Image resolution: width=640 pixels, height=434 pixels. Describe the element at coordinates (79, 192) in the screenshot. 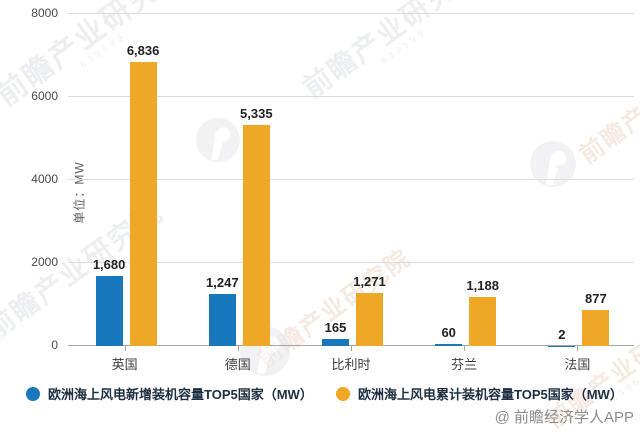

I see `y-axis-title: 单位：MW` at that location.